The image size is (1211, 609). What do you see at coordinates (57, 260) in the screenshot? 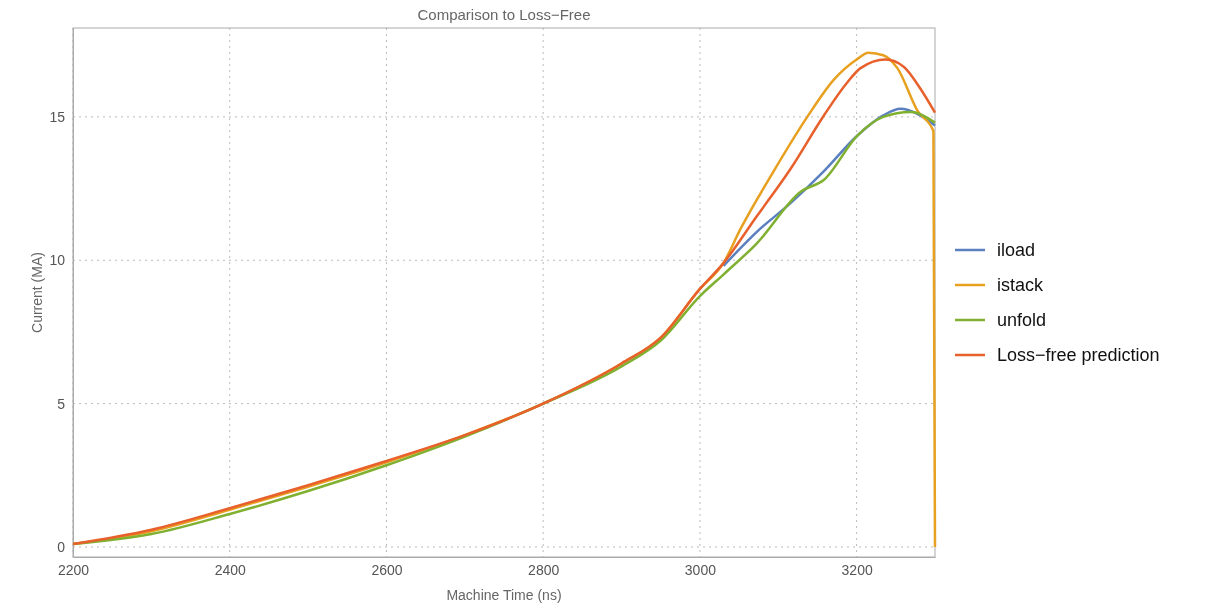
I see `y-tick-label: 10` at bounding box center [57, 260].